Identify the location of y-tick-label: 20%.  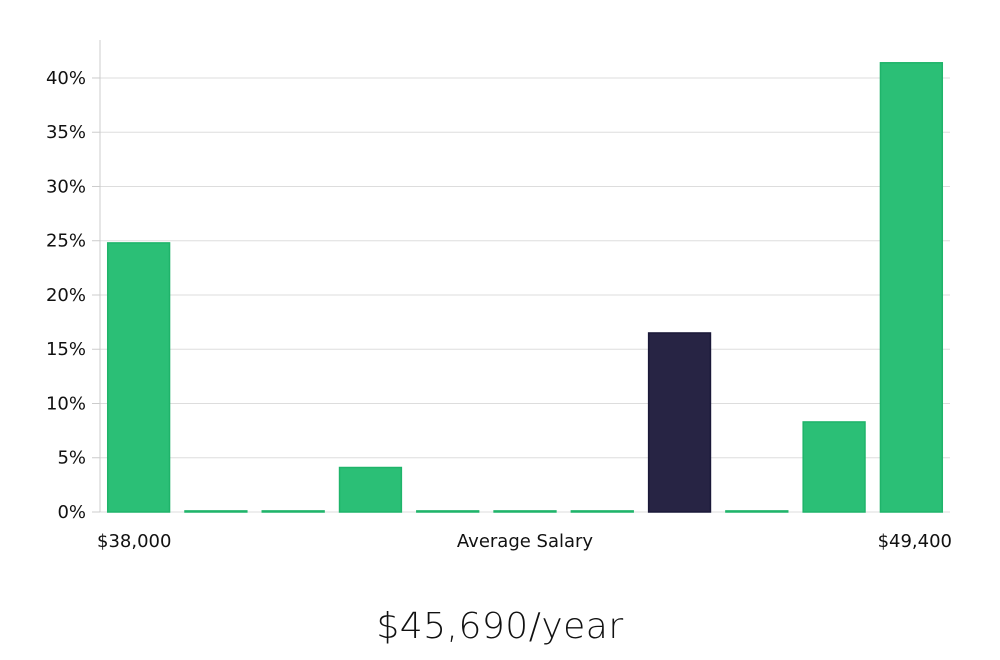
(66, 295).